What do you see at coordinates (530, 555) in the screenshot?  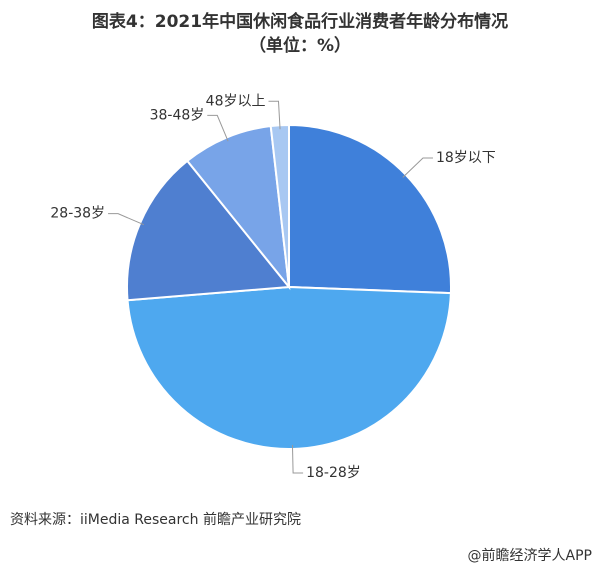 I see `footer: @前瞻经济学人APP` at bounding box center [530, 555].